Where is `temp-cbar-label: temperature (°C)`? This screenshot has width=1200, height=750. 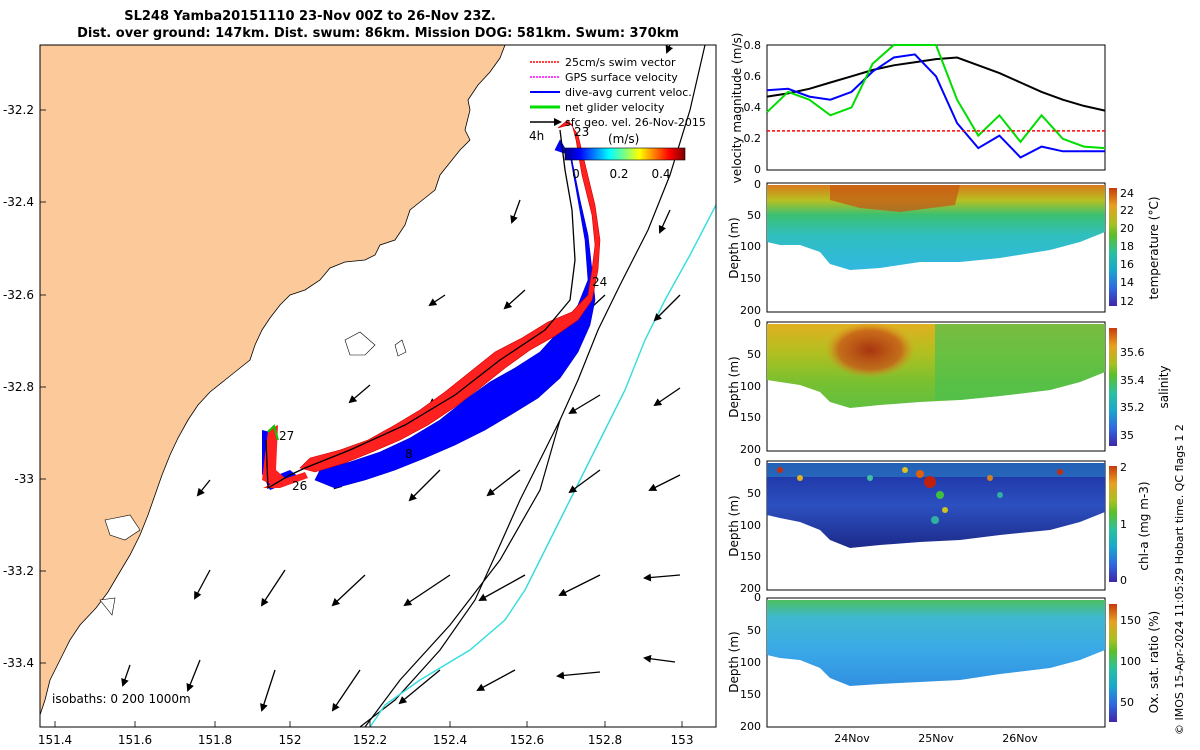
temp-cbar-label: temperature (°C) is located at coordinates (1154, 248).